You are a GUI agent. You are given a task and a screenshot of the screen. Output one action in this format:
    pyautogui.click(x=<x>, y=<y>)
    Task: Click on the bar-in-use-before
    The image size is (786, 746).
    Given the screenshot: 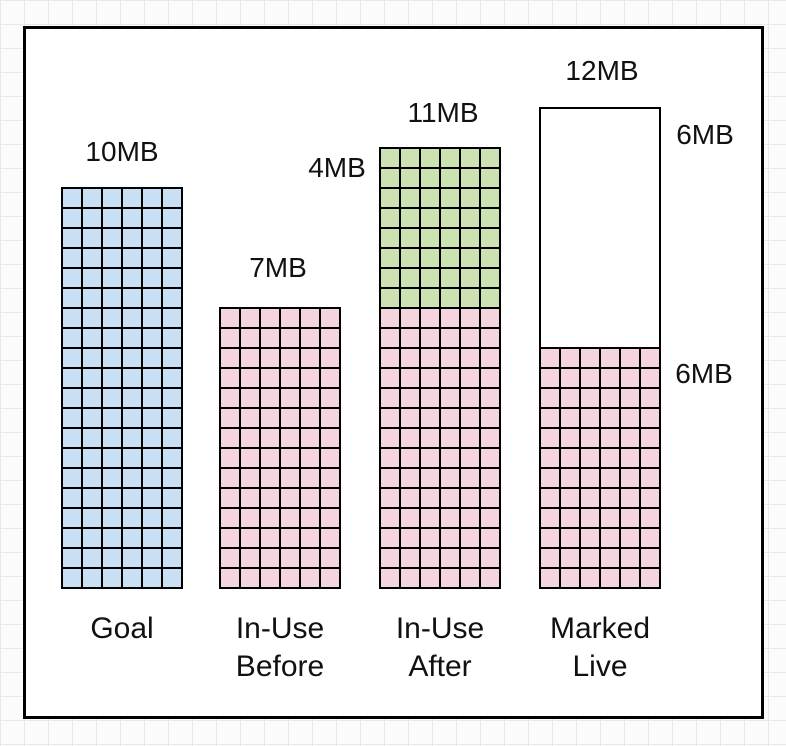 What is the action you would take?
    pyautogui.click(x=280, y=448)
    